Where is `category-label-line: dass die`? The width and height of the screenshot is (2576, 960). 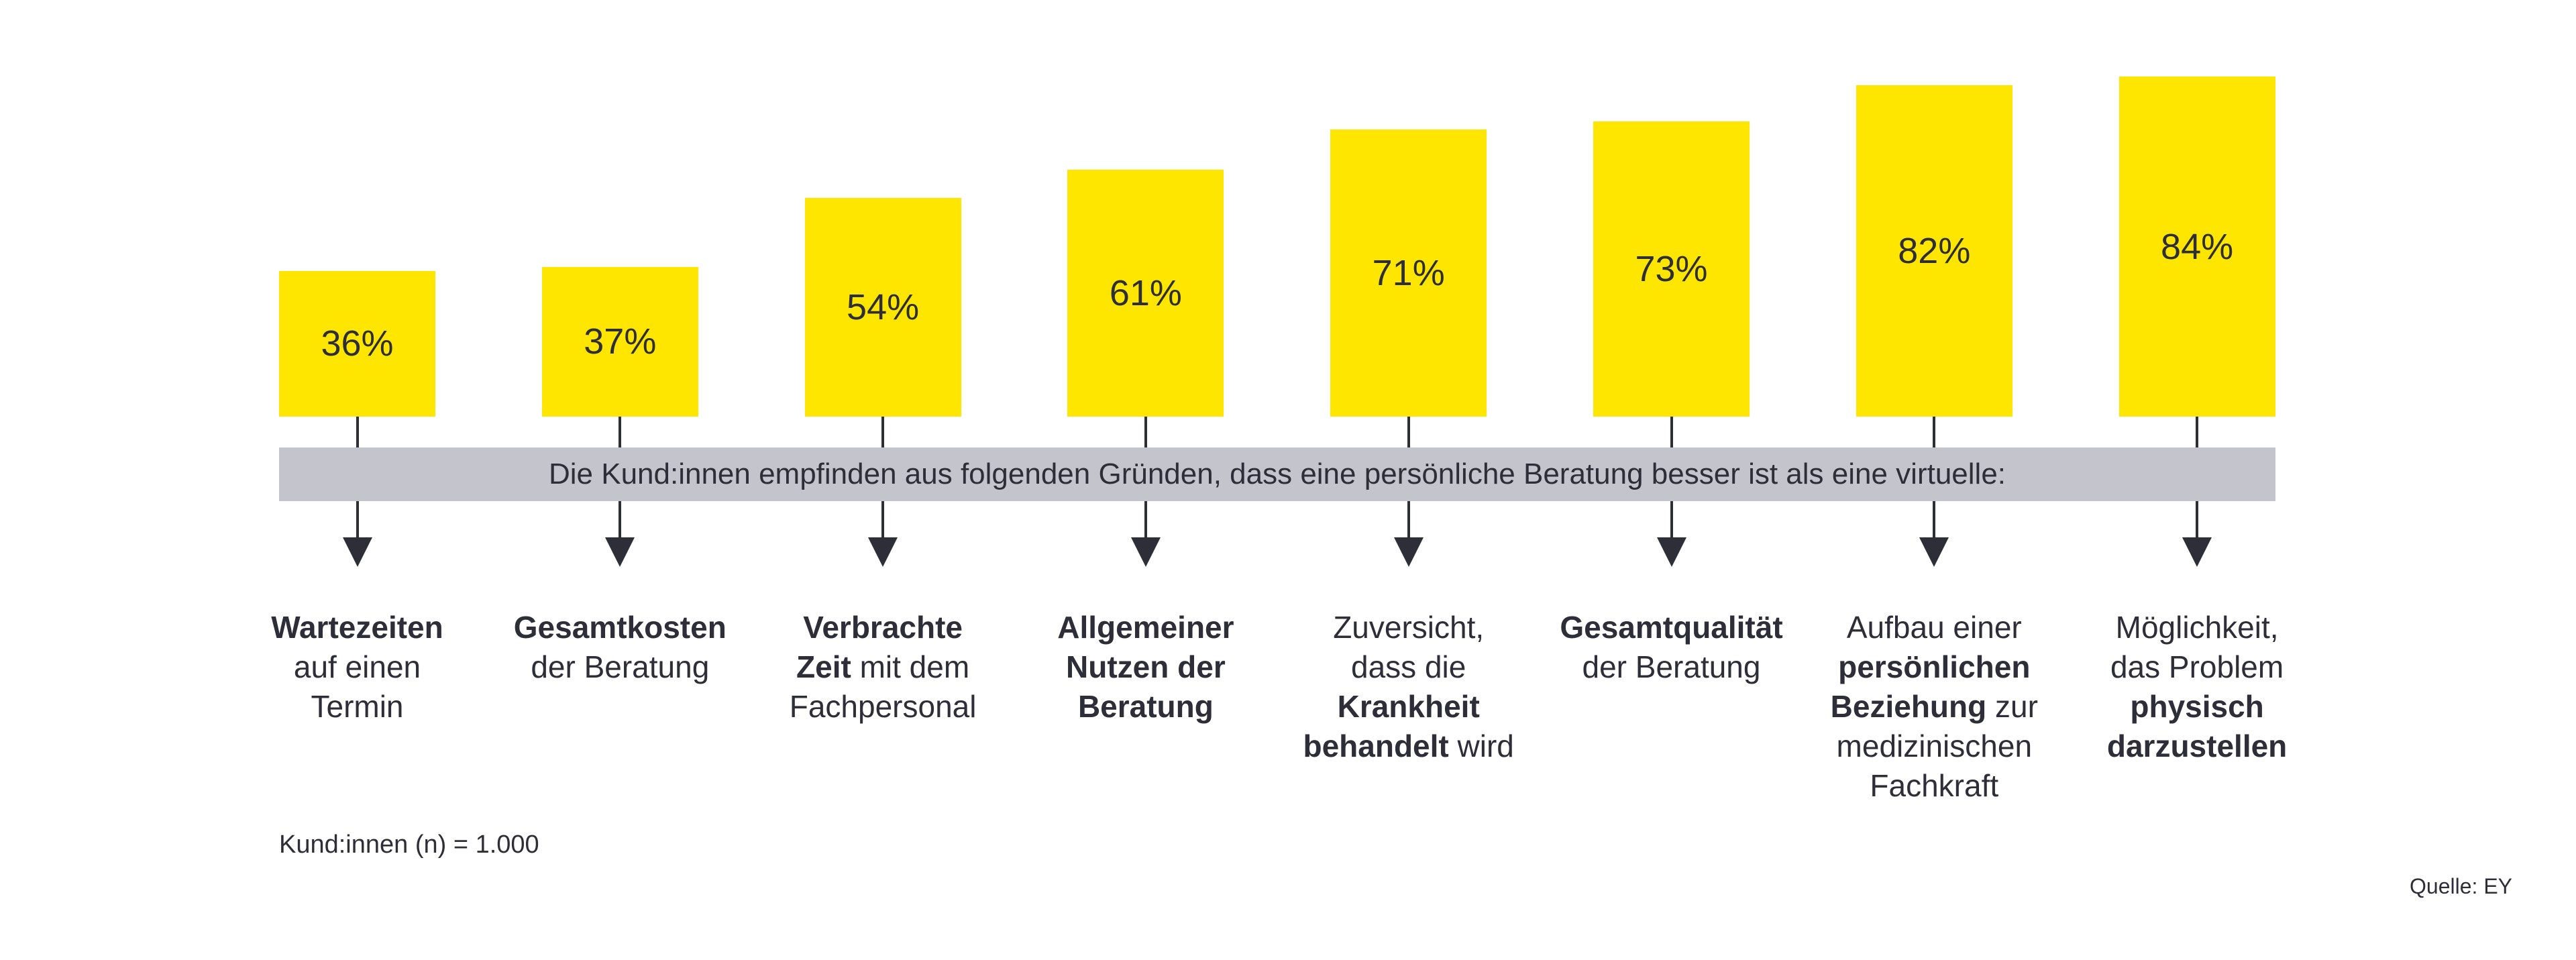 category-label-line: dass die is located at coordinates (1409, 667).